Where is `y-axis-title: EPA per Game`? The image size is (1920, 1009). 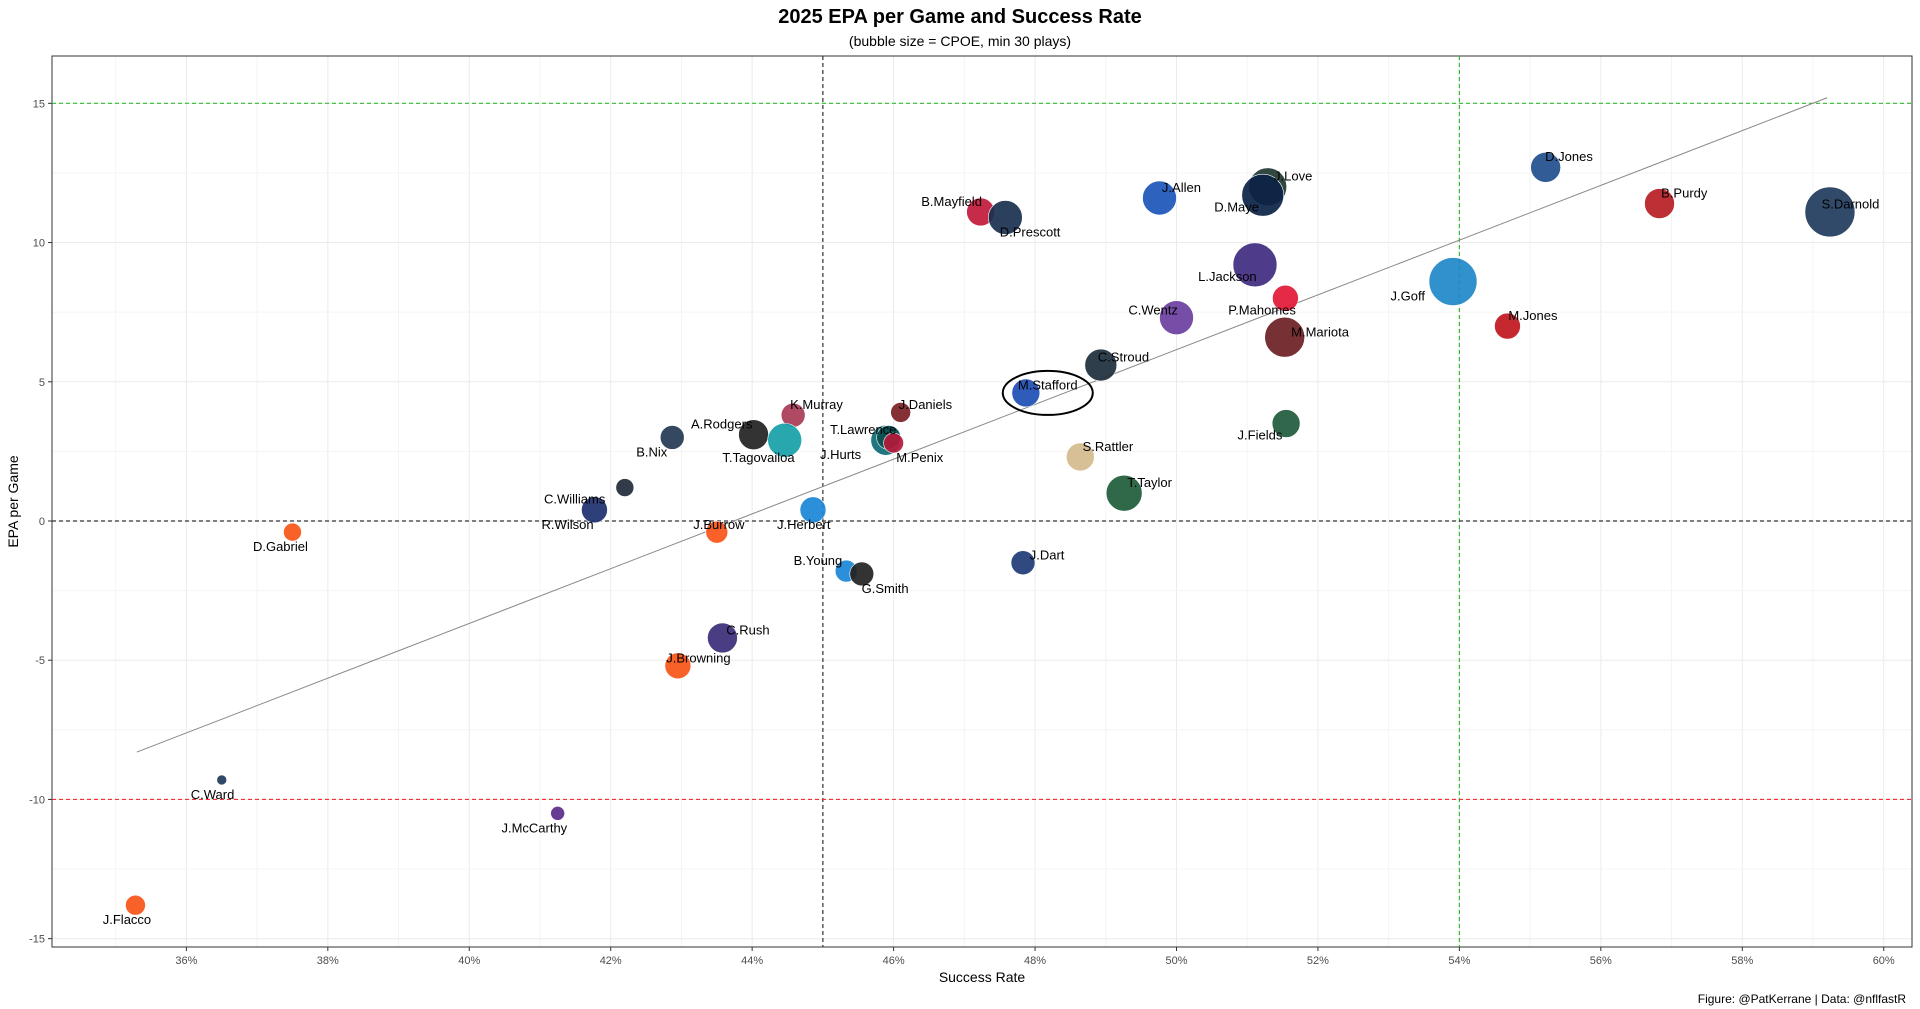 y-axis-title: EPA per Game is located at coordinates (13, 501).